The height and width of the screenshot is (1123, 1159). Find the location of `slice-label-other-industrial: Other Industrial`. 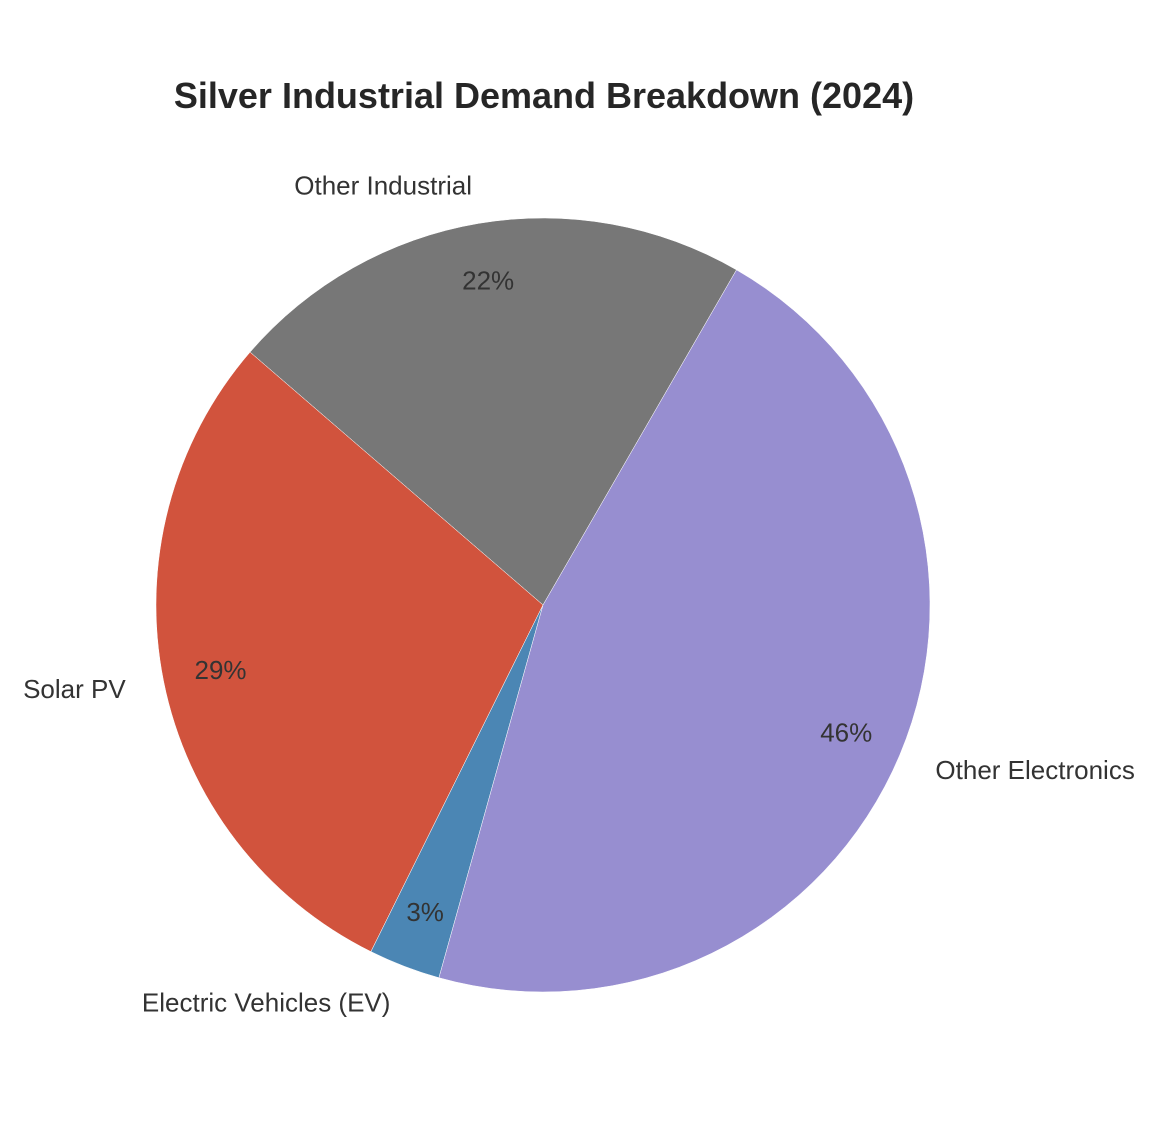

slice-label-other-industrial: Other Industrial is located at coordinates (383, 185).